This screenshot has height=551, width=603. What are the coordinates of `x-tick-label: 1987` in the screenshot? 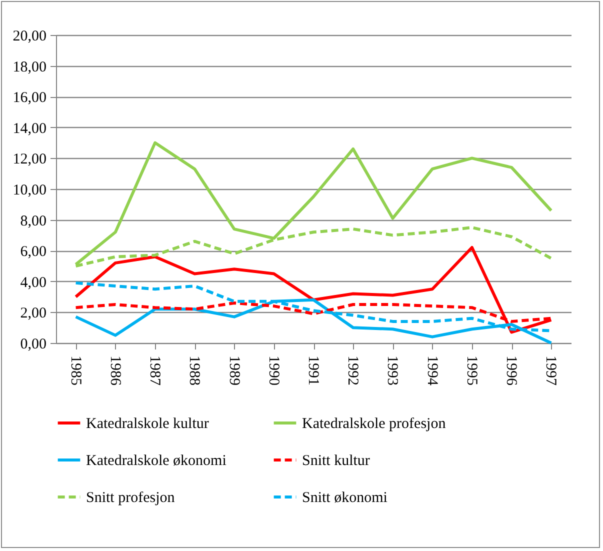 It's located at (154, 371).